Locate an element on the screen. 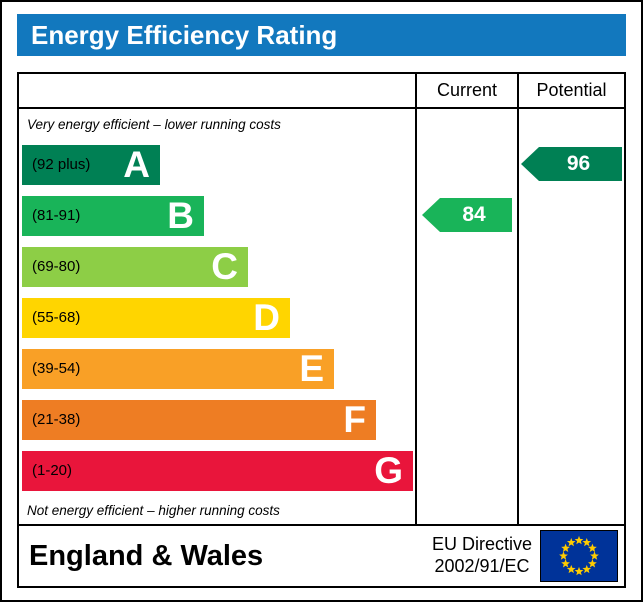  band-range-label: (92 plus) is located at coordinates (61, 164).